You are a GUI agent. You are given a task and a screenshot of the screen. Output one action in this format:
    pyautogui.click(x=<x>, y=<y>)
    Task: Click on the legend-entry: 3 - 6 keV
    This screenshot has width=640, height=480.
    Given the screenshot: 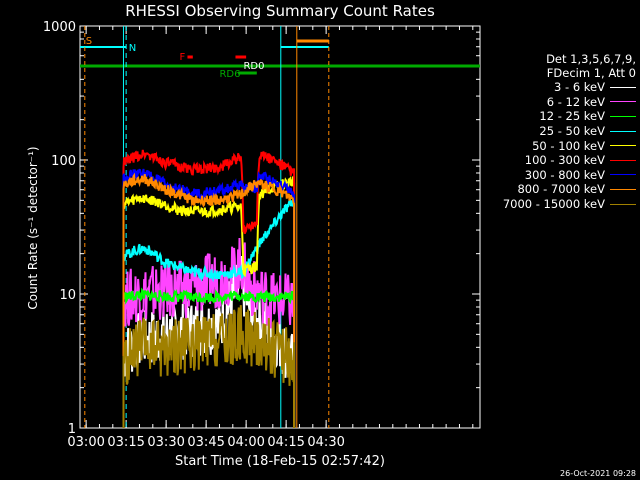 What is the action you would take?
    pyautogui.click(x=561, y=87)
    